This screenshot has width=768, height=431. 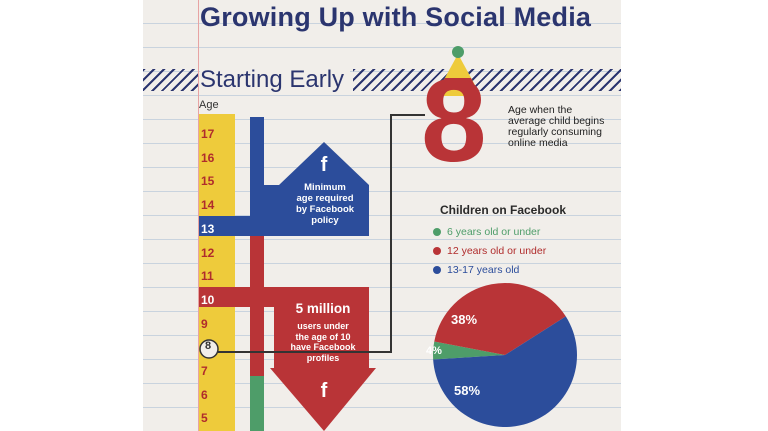 What do you see at coordinates (217, 272) in the screenshot?
I see `age-ruler` at bounding box center [217, 272].